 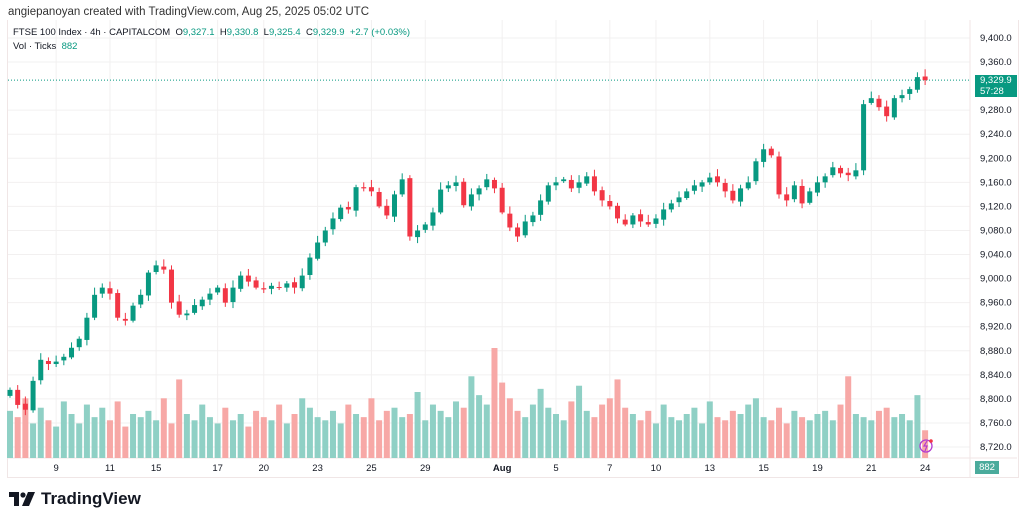 I want to click on close-value: 9,329.9, so click(x=328, y=32).